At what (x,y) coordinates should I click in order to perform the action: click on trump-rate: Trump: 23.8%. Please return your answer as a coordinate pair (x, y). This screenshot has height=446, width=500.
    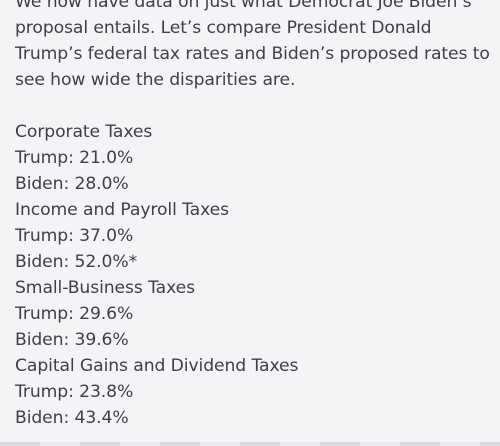
    Looking at the image, I should click on (74, 392).